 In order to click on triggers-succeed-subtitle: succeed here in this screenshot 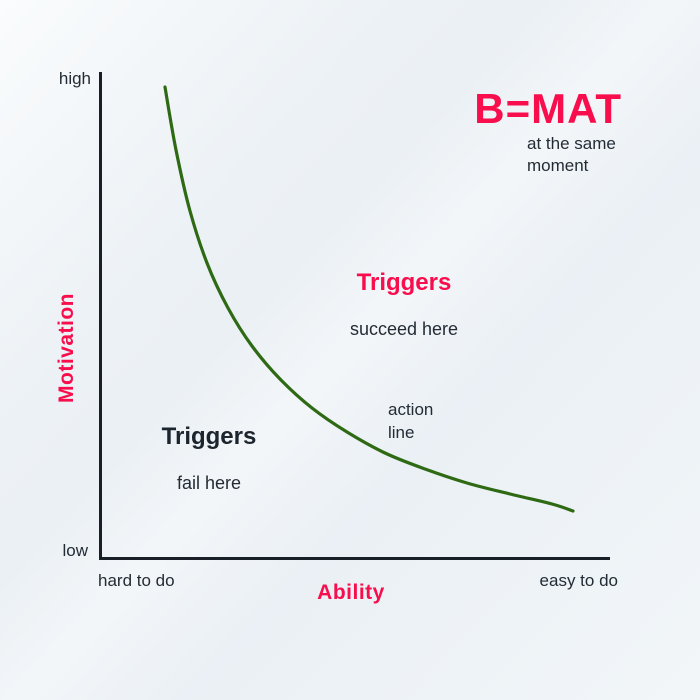, I will do `click(404, 329)`.